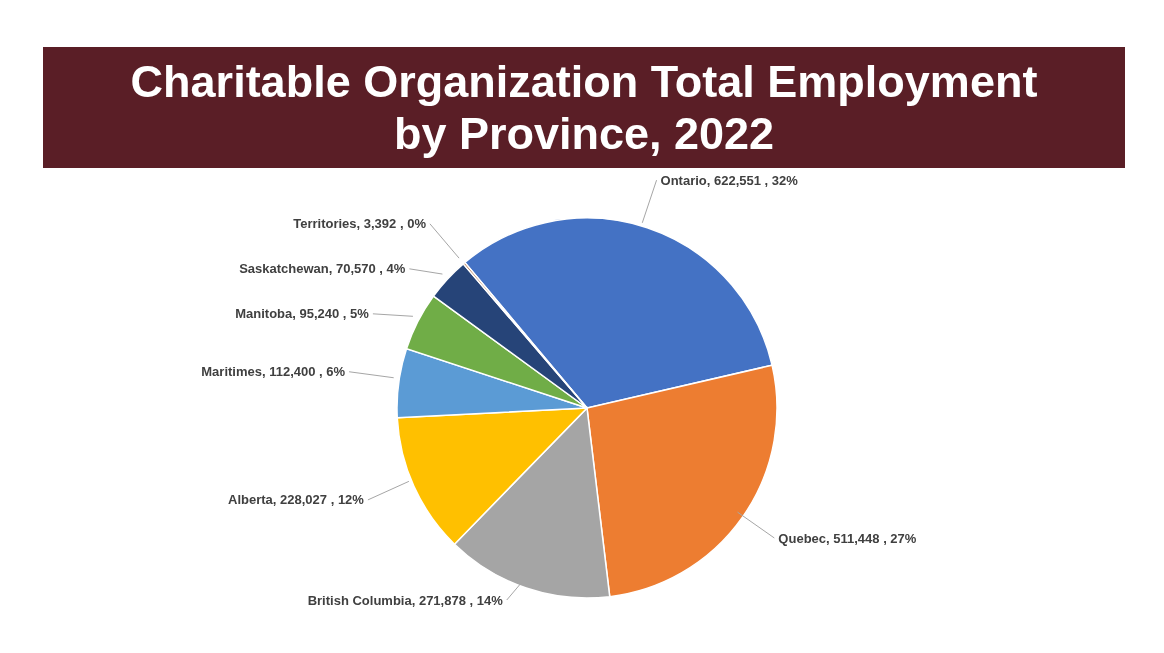 Image resolution: width=1164 pixels, height=653 pixels. I want to click on chart-title: Charitable Organization Total Employment by Province, 2022, so click(584, 107).